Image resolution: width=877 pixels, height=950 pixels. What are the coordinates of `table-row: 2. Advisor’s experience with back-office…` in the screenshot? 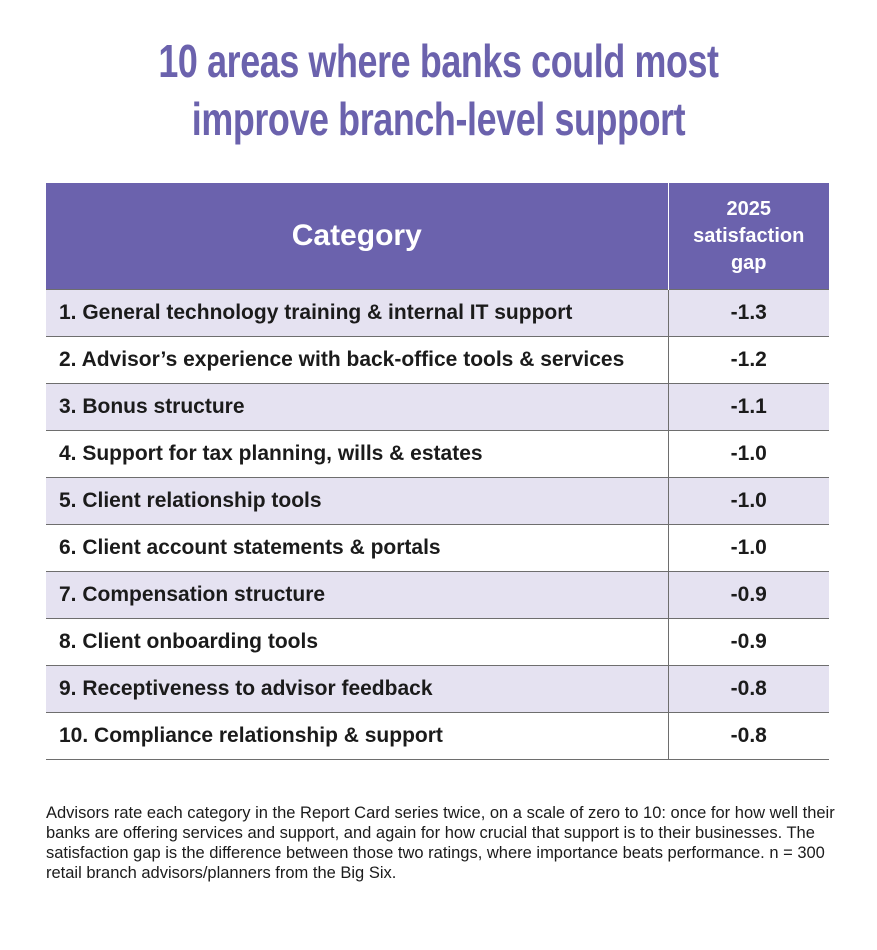 It's located at (437, 360).